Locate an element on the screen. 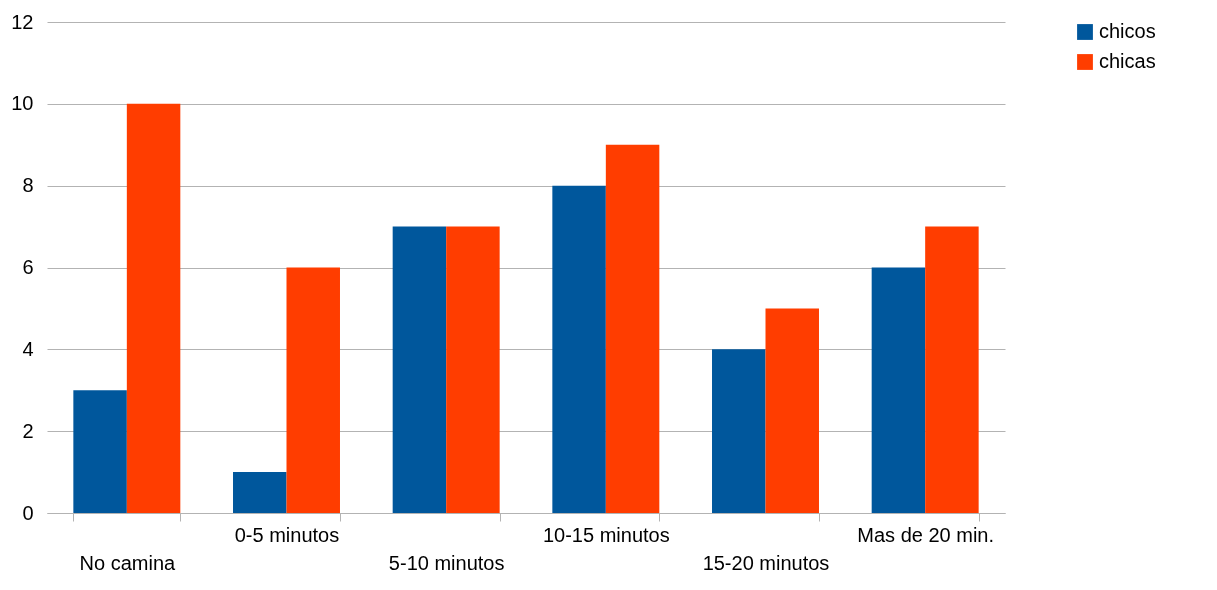 This screenshot has width=1217, height=590. x-tick-label: 5-10 minutos is located at coordinates (446, 562).